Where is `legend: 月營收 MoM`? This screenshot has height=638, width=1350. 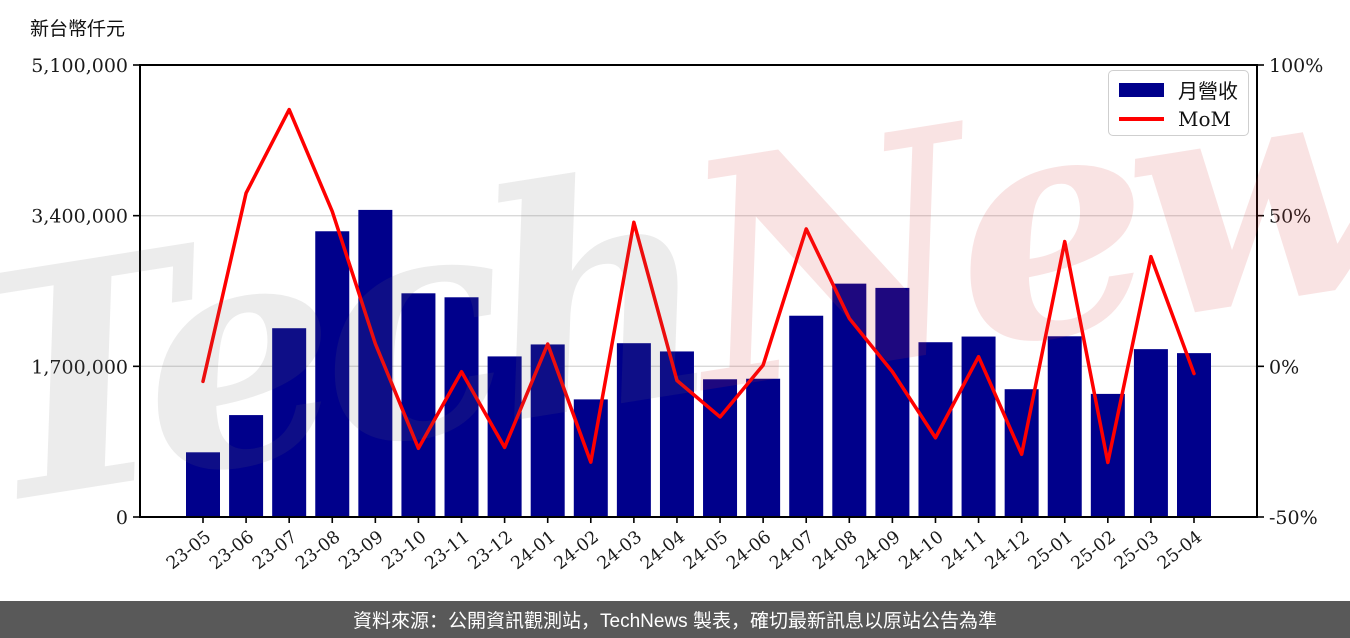
legend: 月營收 MoM is located at coordinates (1178, 103).